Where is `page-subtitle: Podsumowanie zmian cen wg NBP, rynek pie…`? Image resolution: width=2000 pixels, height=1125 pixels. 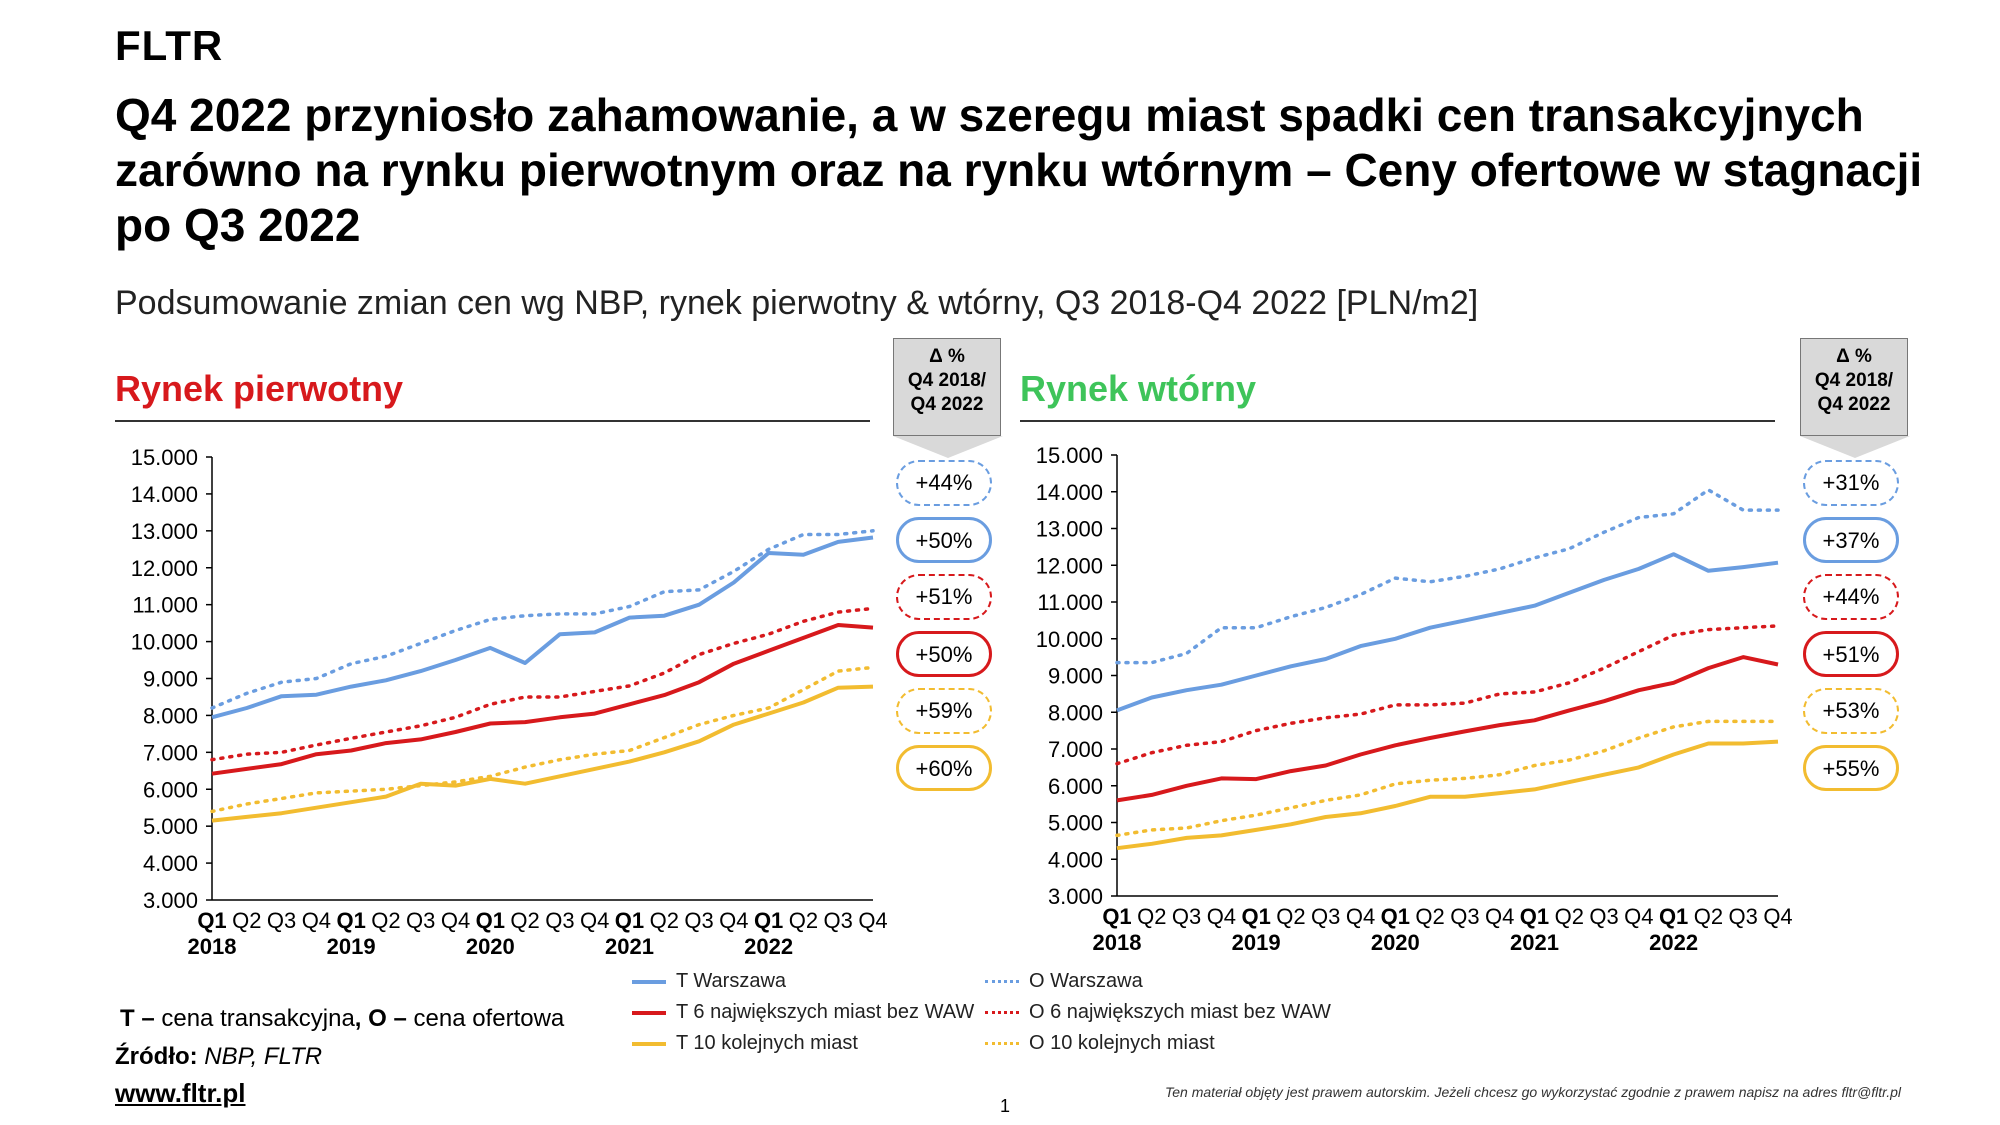
page-subtitle: Podsumowanie zmian cen wg NBP, rynek pie… is located at coordinates (797, 303).